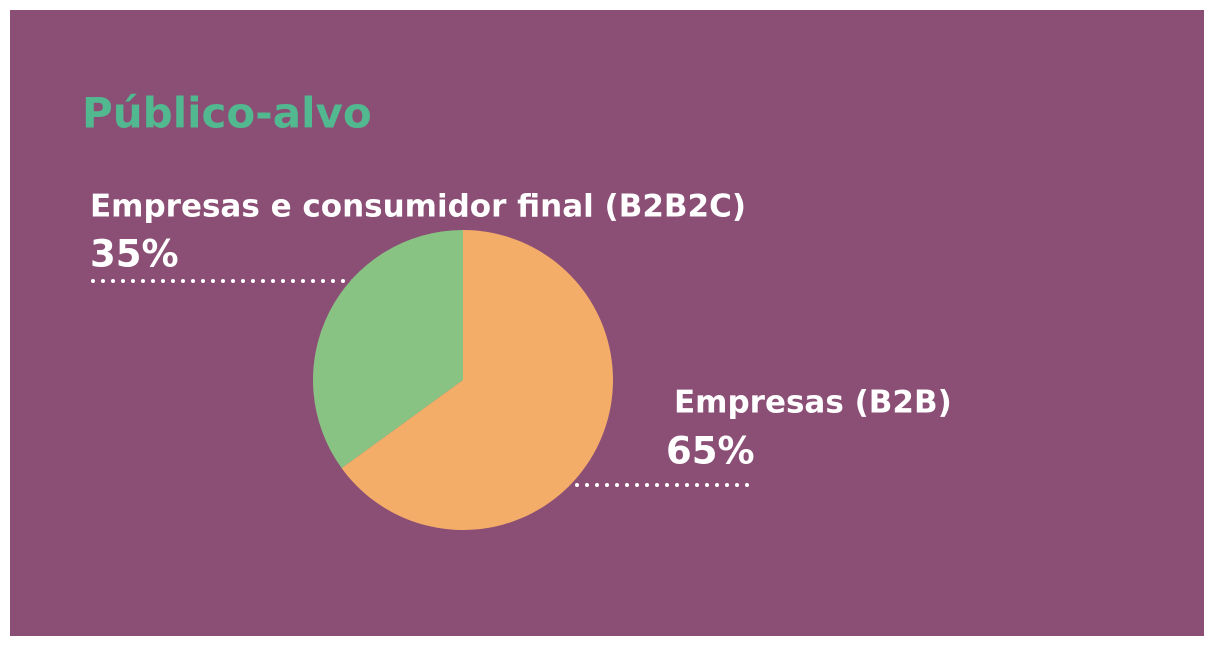  I want to click on slice-value: 65%, so click(710, 451).